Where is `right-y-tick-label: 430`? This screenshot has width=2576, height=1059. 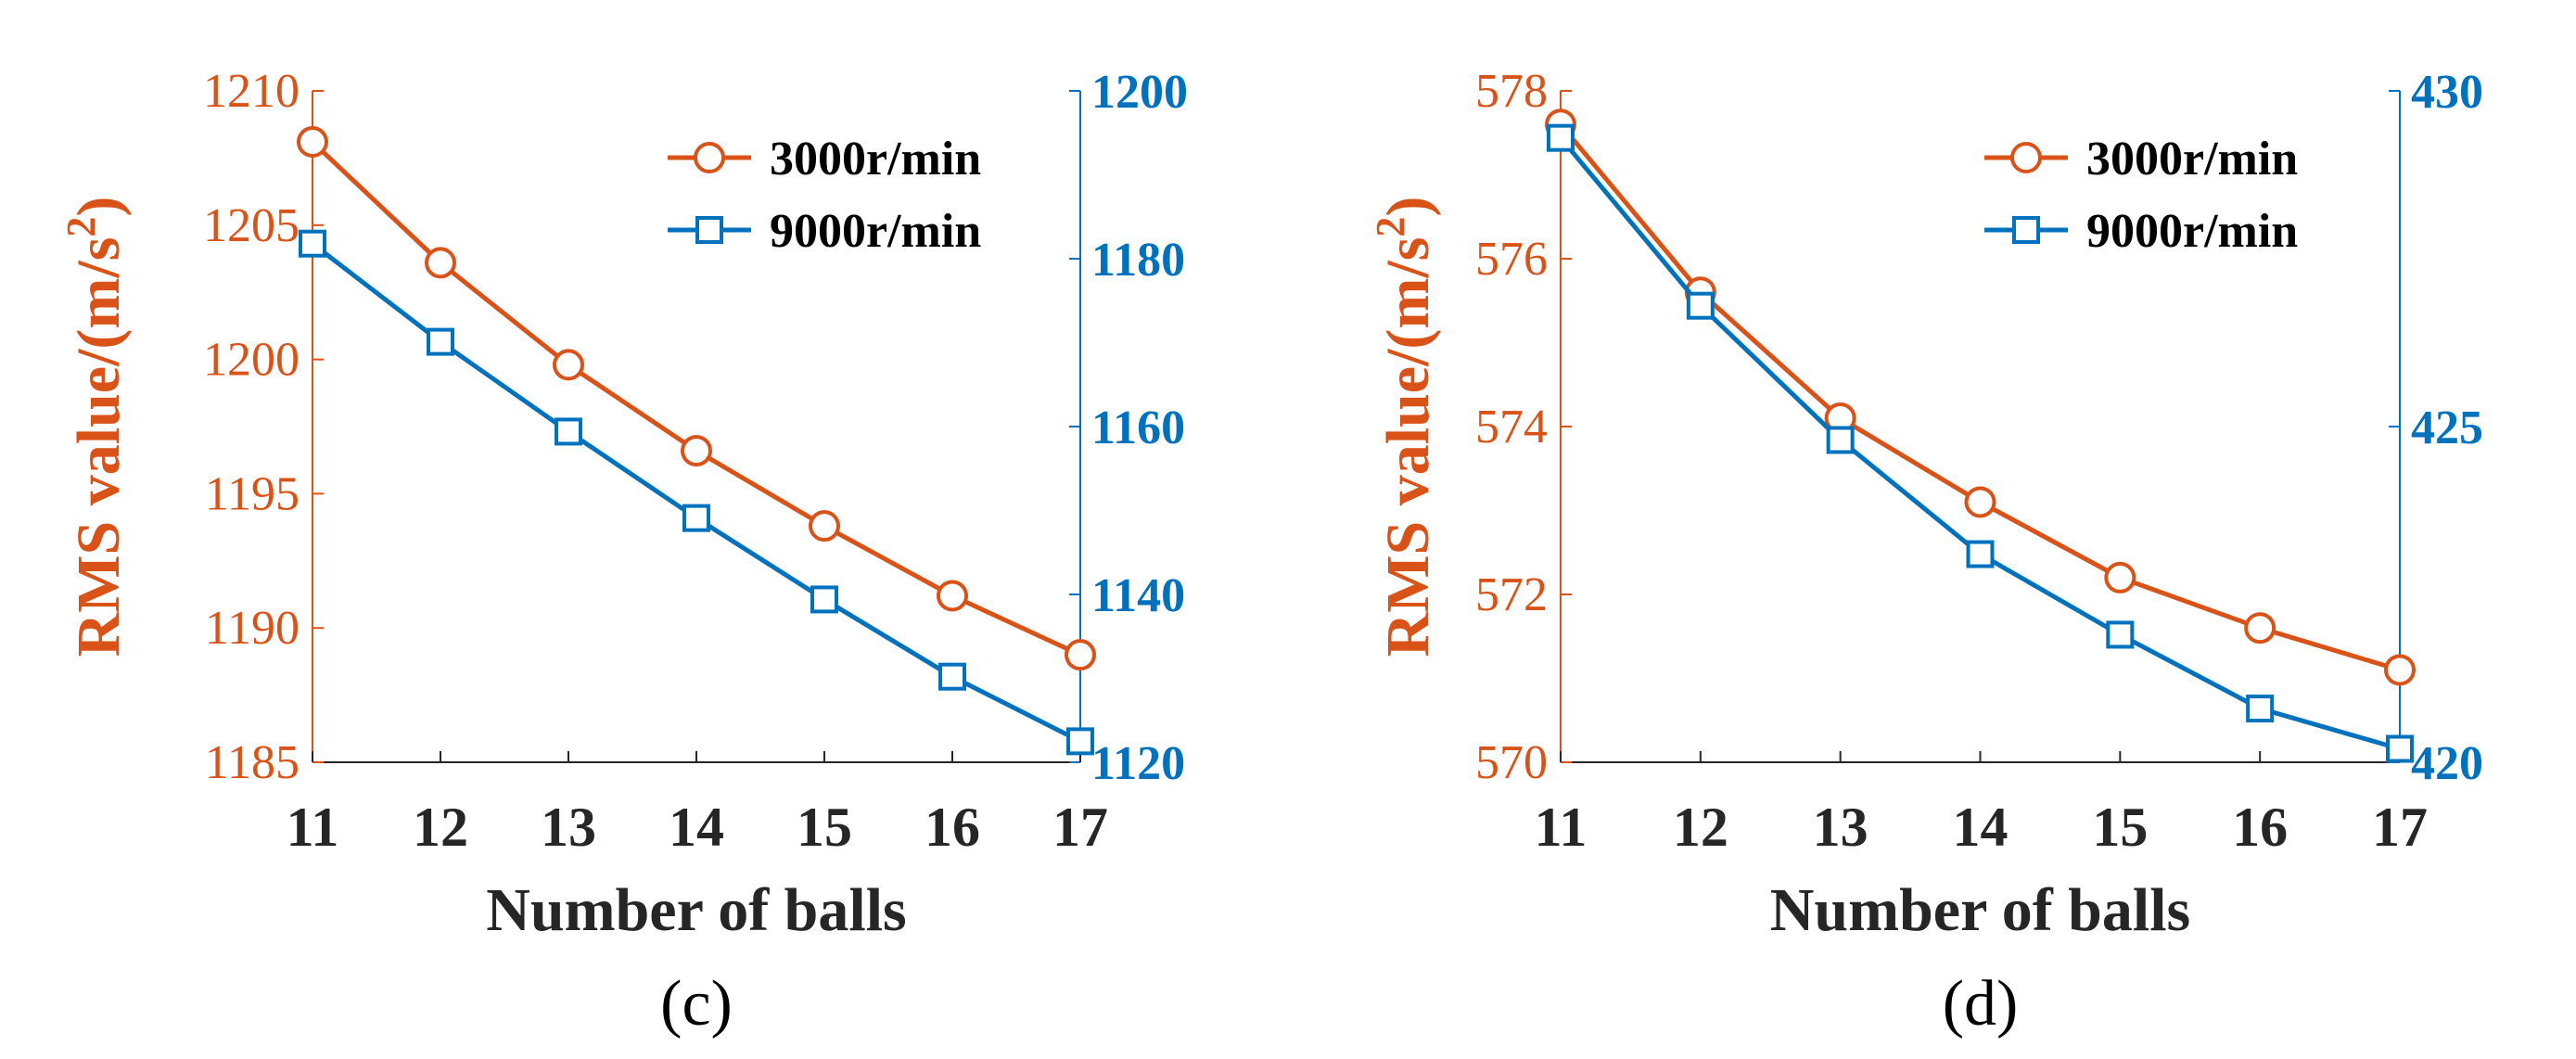 right-y-tick-label: 430 is located at coordinates (2447, 93).